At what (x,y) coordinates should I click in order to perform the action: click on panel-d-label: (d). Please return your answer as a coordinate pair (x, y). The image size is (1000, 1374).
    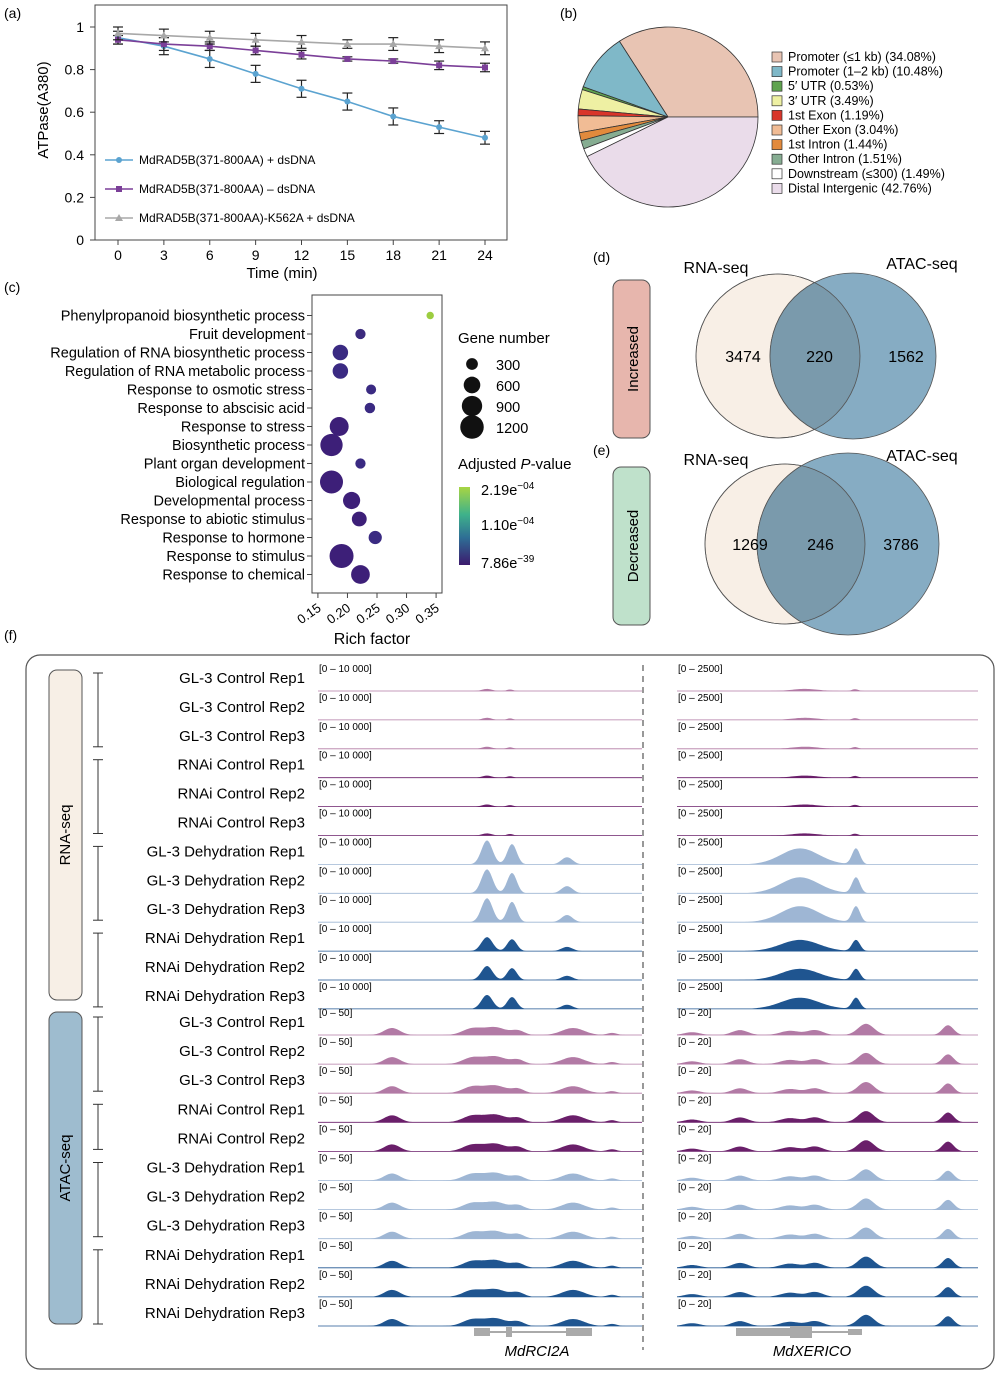
    Looking at the image, I should click on (601, 257).